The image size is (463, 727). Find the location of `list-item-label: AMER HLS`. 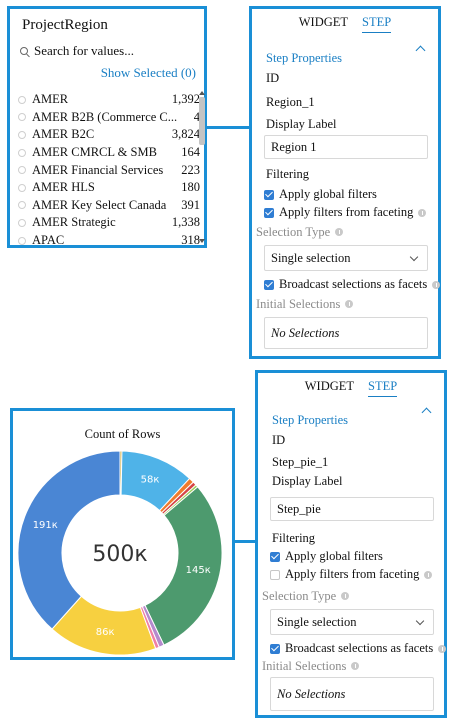

list-item-label: AMER HLS is located at coordinates (63, 187).